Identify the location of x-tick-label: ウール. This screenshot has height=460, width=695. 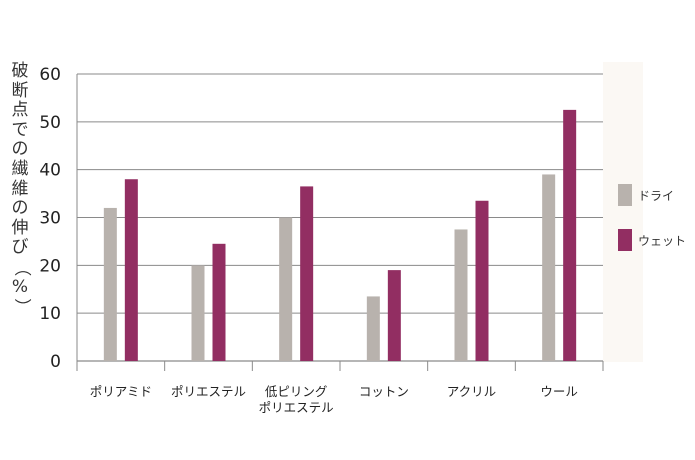
(559, 391).